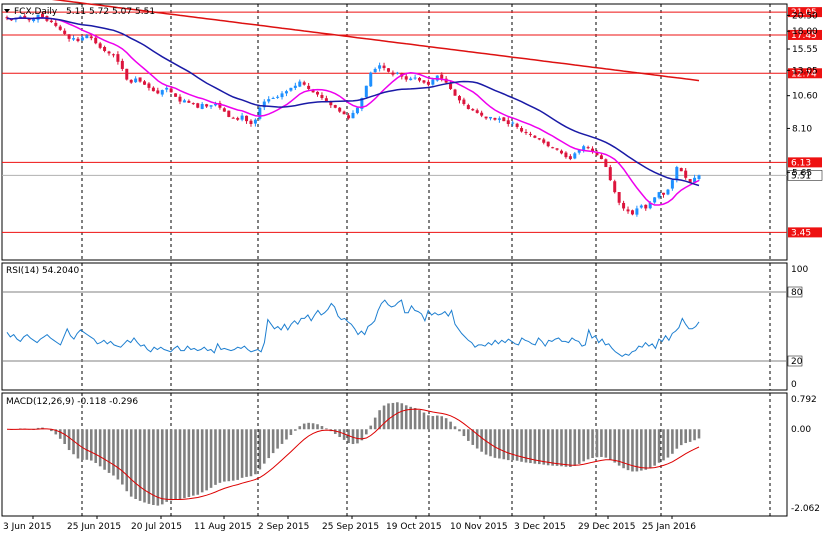 This screenshot has height=535, width=829. Describe the element at coordinates (805, 175) in the screenshot. I see `current-price-box` at that location.